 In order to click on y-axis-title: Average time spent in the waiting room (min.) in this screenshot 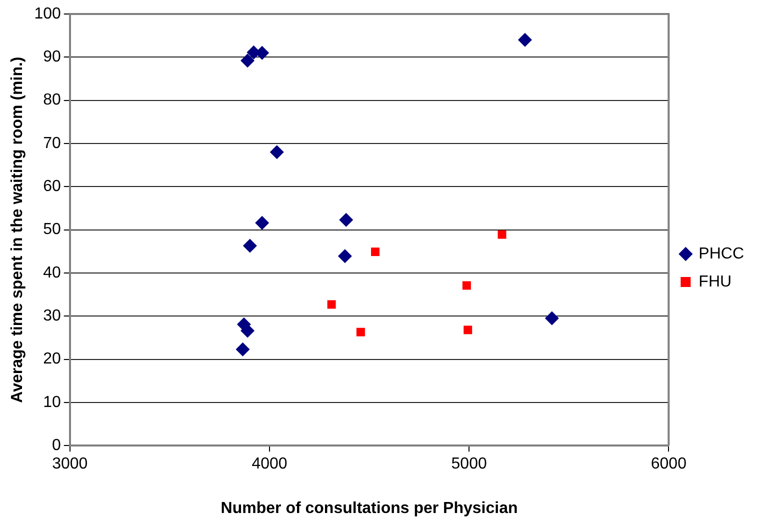, I will do `click(17, 229)`.